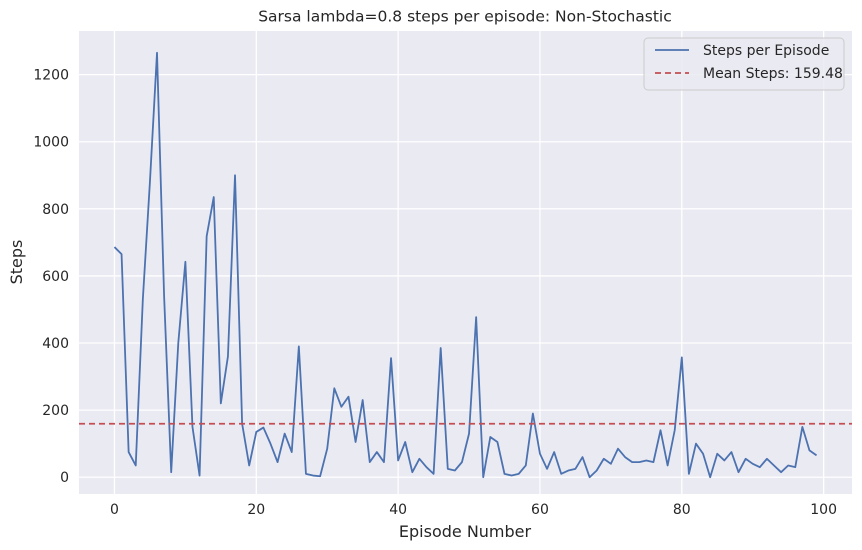 The height and width of the screenshot is (550, 862). I want to click on y-tick-label: 0, so click(64, 478).